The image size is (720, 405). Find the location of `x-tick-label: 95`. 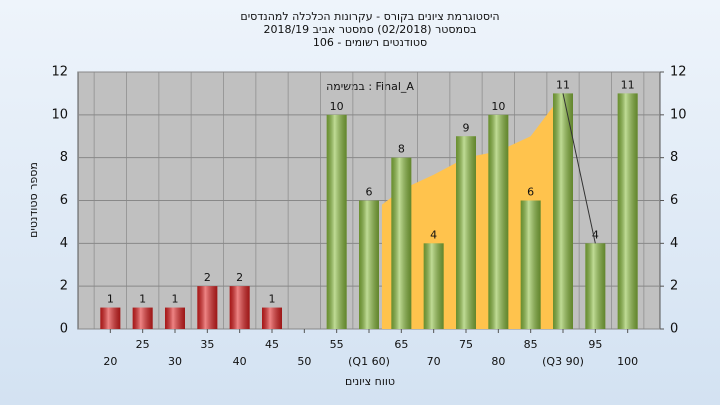

x-tick-label: 95 is located at coordinates (595, 344).